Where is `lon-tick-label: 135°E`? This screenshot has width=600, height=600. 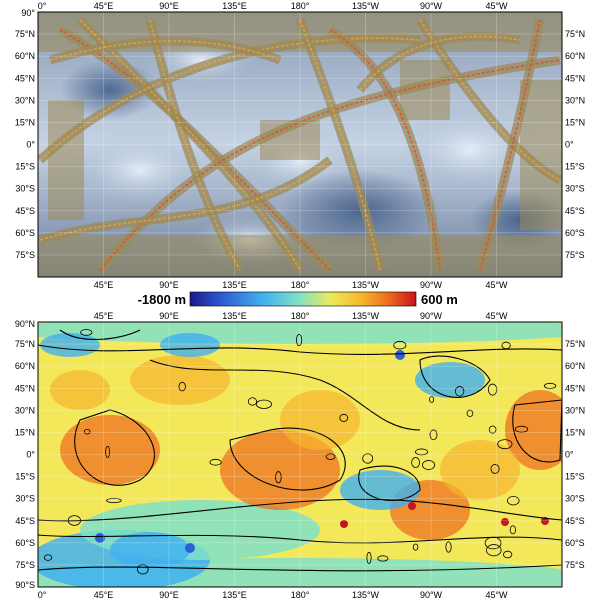
lon-tick-label: 135°E is located at coordinates (234, 316).